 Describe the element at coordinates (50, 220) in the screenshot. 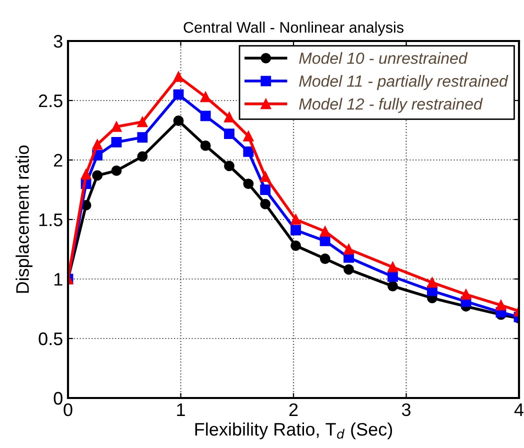

I see `y-tick-label: 1.5` at that location.